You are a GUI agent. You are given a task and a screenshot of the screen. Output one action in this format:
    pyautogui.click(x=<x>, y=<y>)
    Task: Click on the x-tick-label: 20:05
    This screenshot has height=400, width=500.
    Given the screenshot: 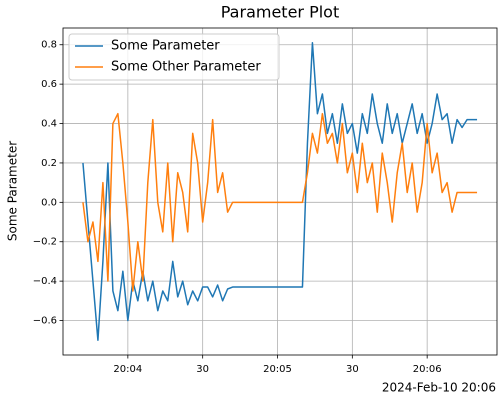 What is the action you would take?
    pyautogui.click(x=277, y=369)
    